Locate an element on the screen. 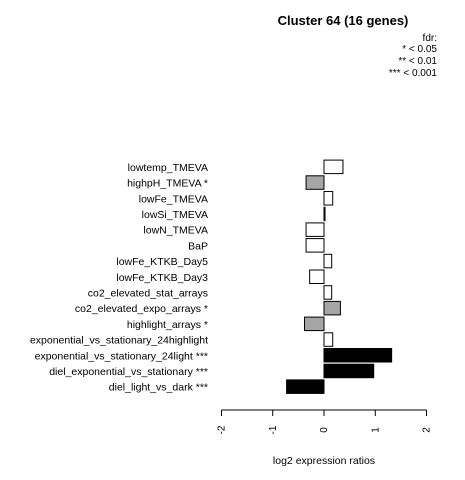 Image resolution: width=465 pixels, height=480 pixels. category-label: lowFe_TMEVA is located at coordinates (173, 199).